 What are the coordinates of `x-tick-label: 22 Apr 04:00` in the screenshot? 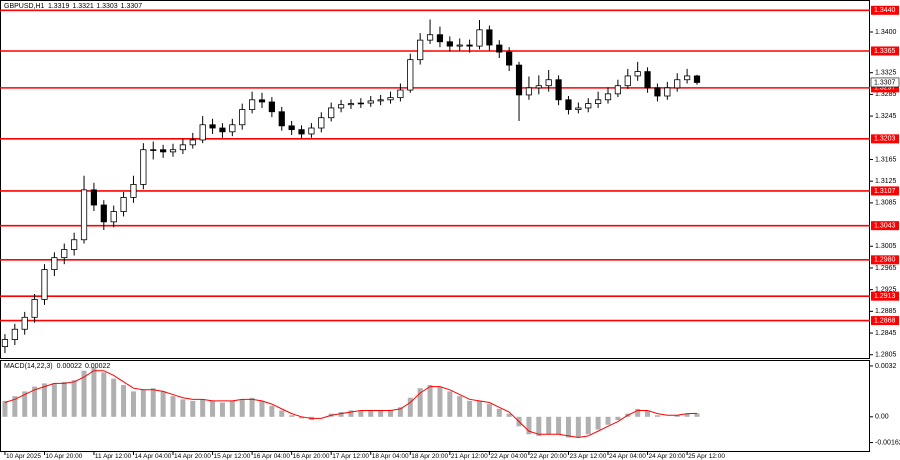 It's located at (508, 456).